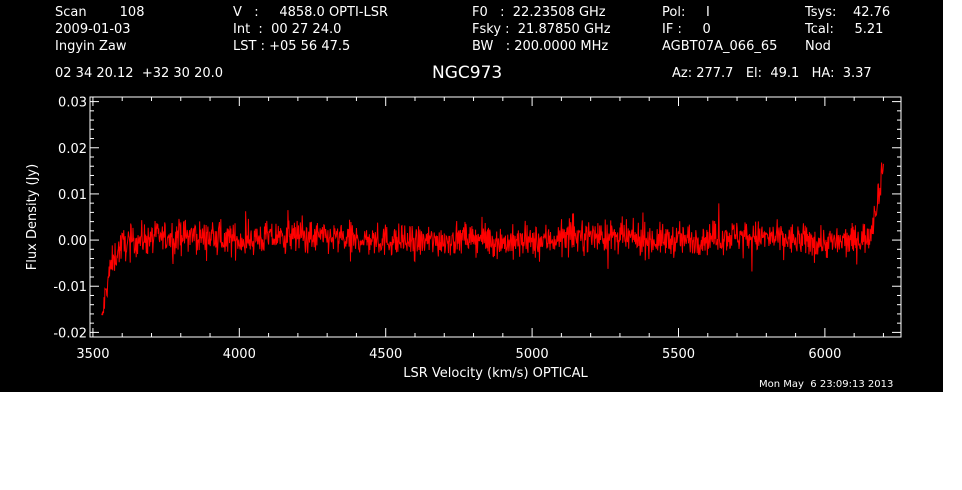 This screenshot has height=490, width=962. What do you see at coordinates (686, 29) in the screenshot?
I see `header-if: IF : 0` at bounding box center [686, 29].